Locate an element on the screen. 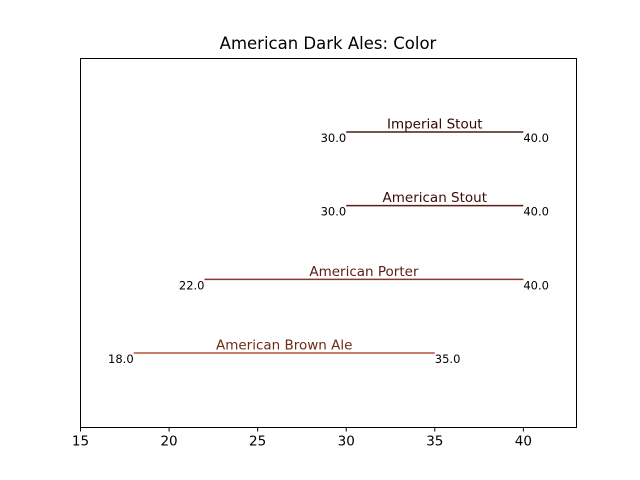 This screenshot has width=640, height=480. x-tick-label: 40 is located at coordinates (523, 442).